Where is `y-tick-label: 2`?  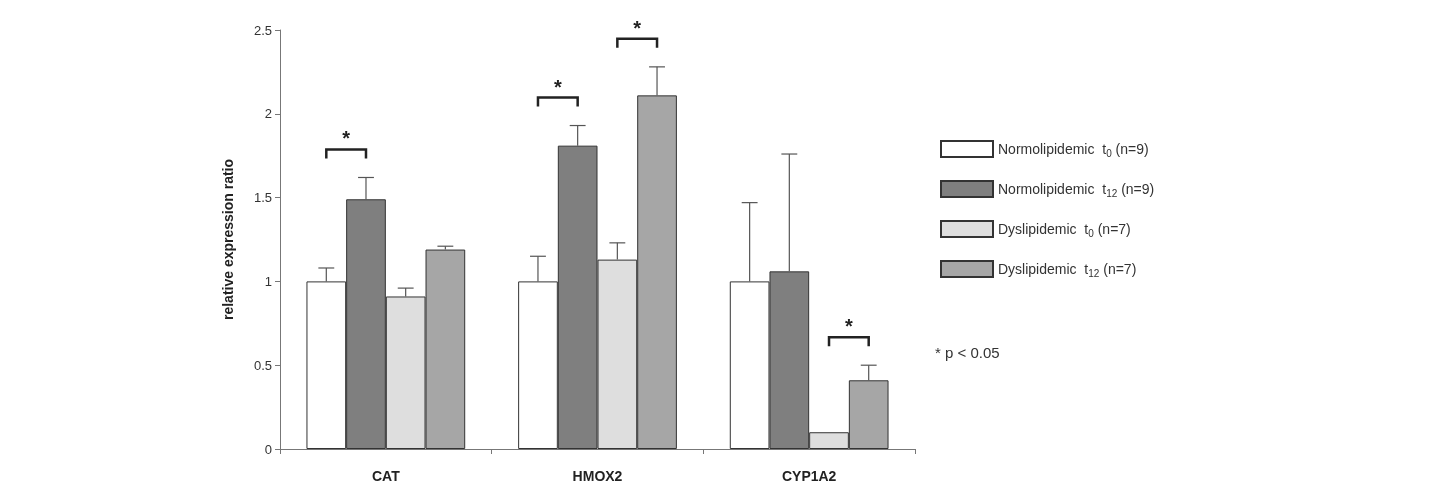 y-tick-label: 2 is located at coordinates (268, 114).